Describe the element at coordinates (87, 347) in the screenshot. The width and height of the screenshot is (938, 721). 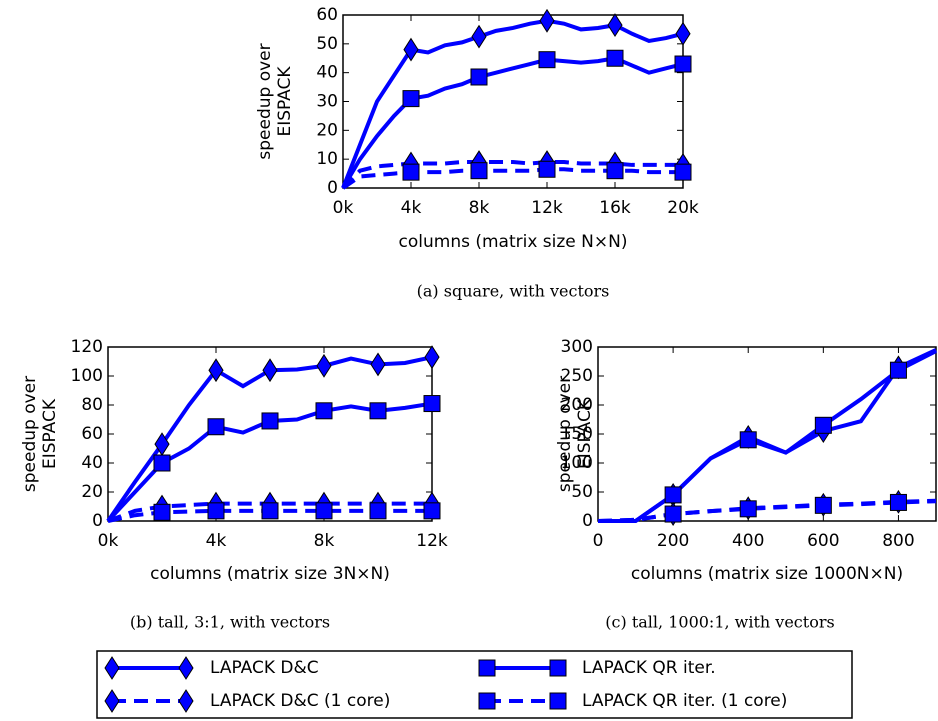
I see `y-tick-label: 120` at that location.